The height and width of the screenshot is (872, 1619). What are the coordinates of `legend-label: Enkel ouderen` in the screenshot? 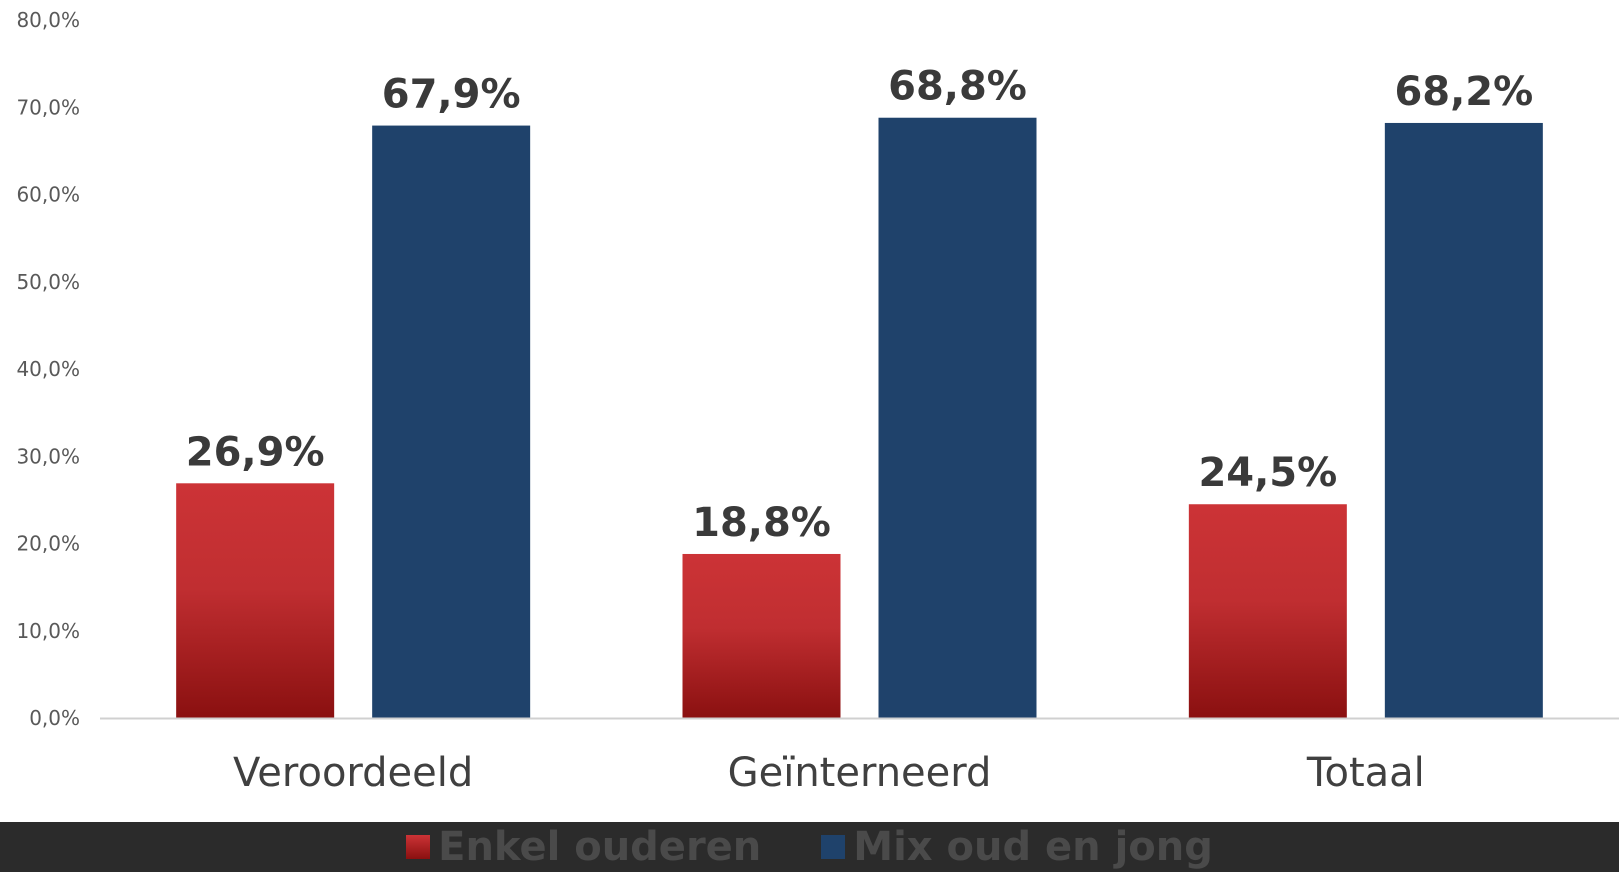 It's located at (600, 847).